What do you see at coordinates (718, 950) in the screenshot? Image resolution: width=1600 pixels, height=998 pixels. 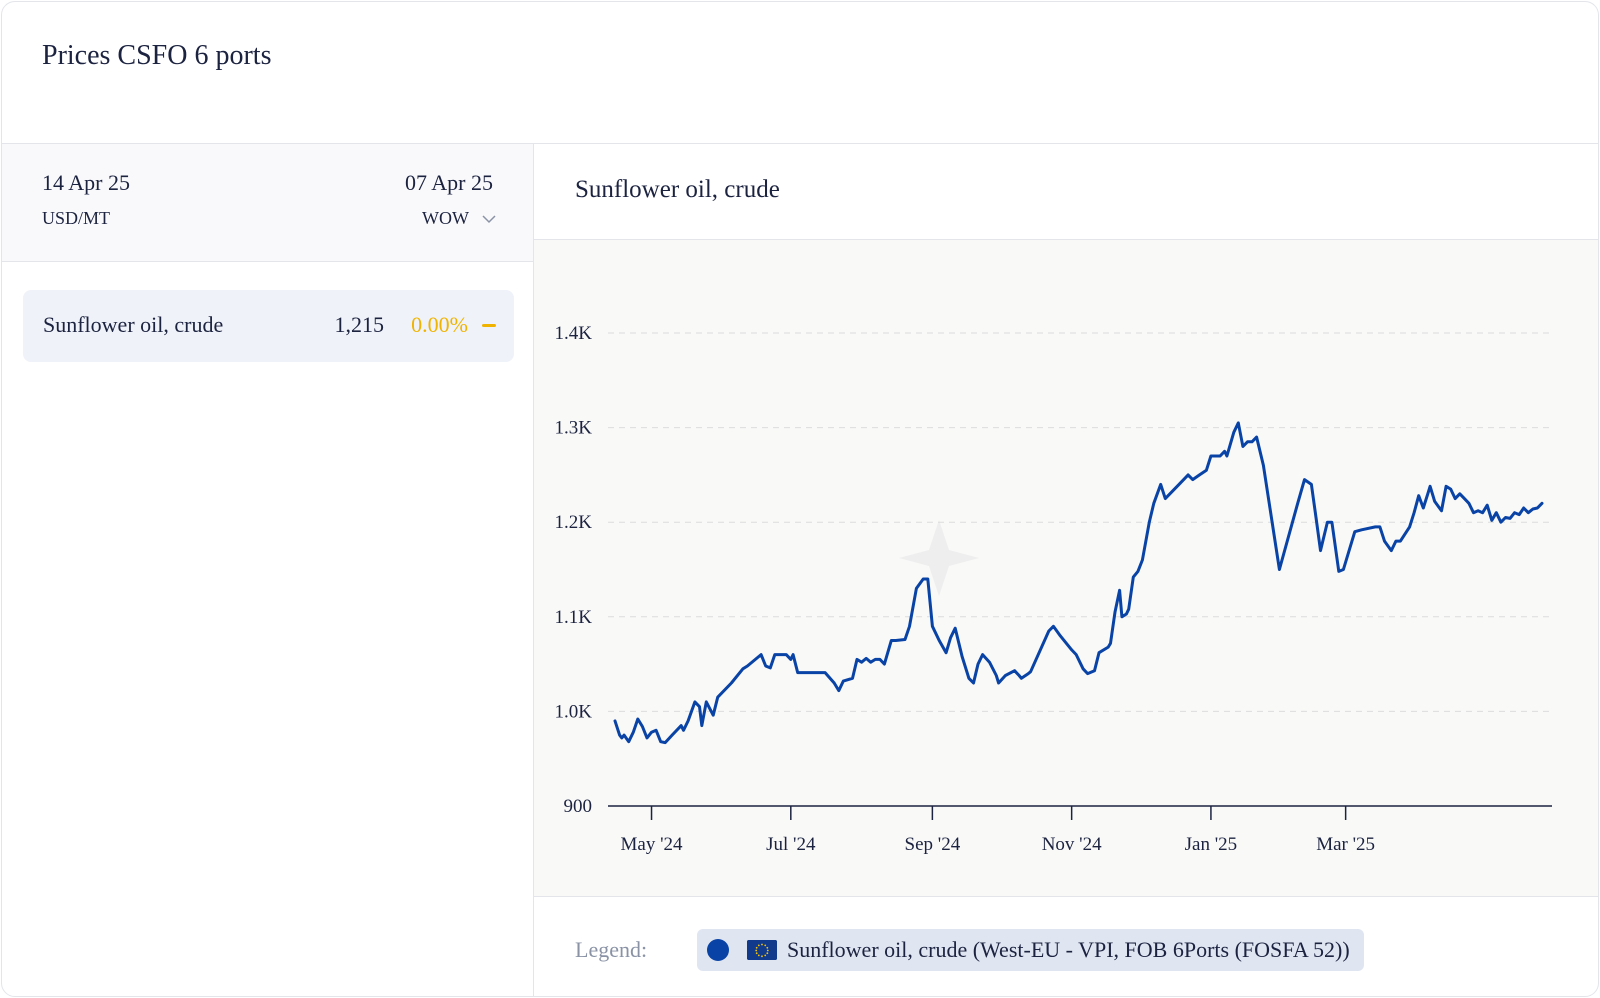 I see `series-dot-icon` at bounding box center [718, 950].